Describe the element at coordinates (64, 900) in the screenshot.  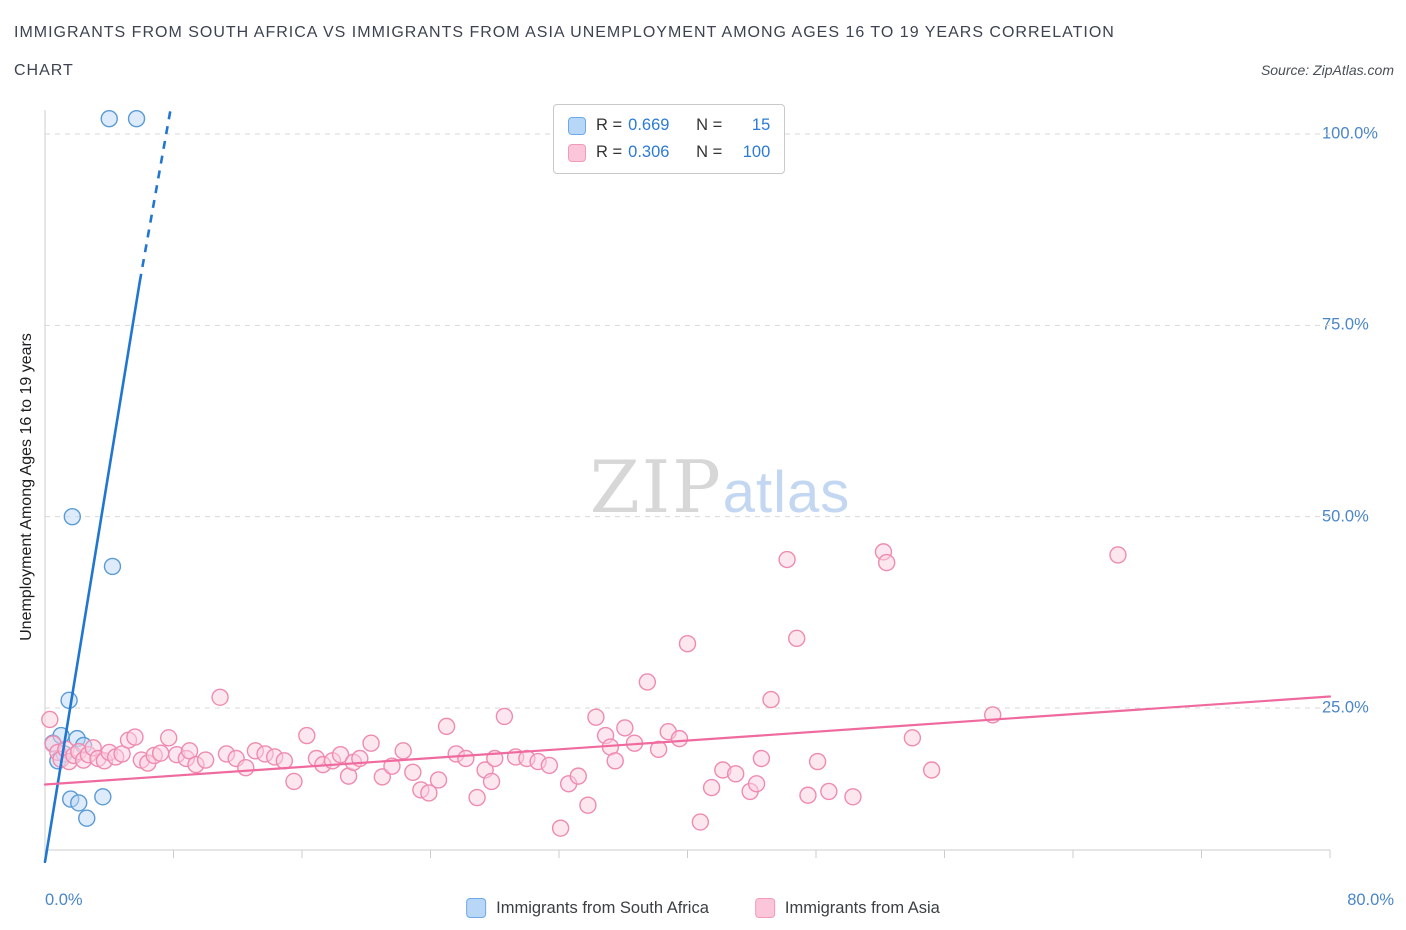
I see `x-tick-min: 0.0%` at that location.